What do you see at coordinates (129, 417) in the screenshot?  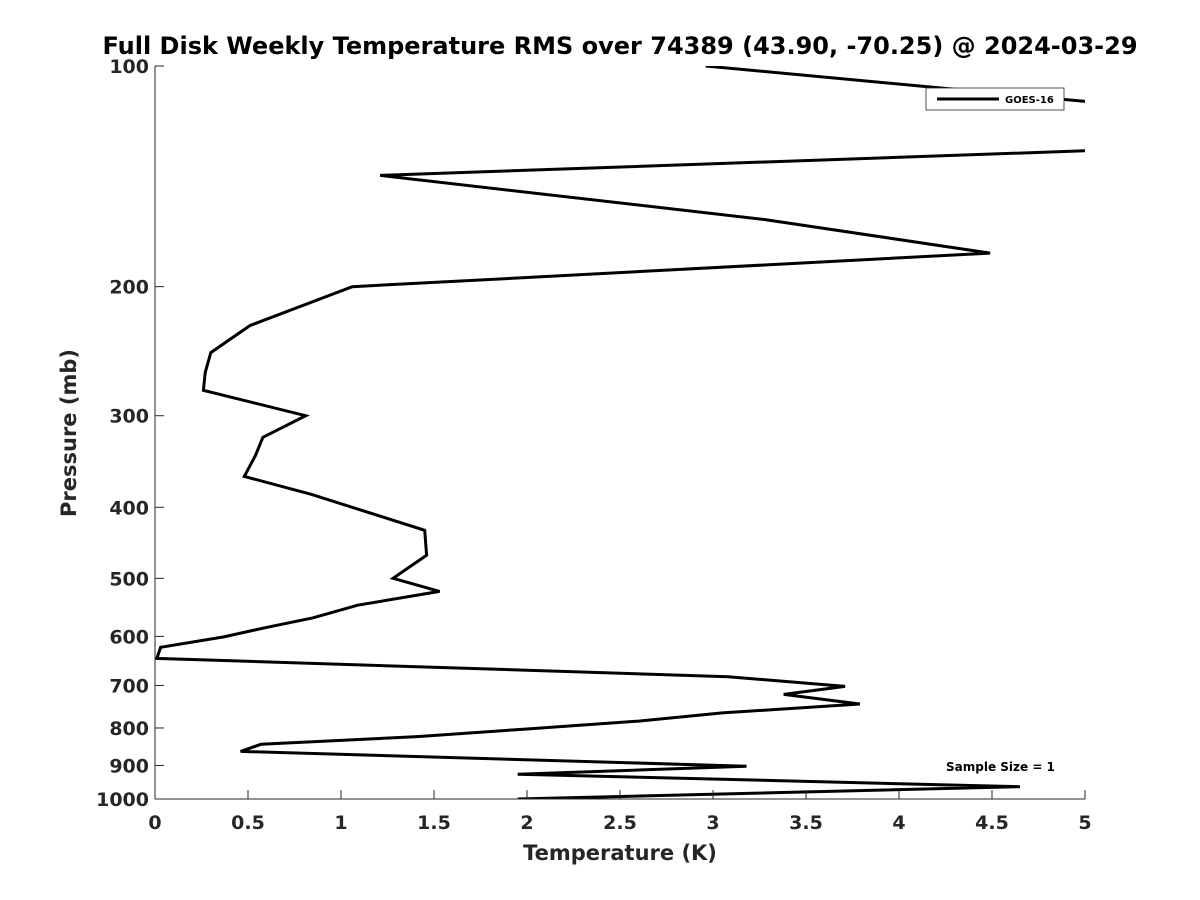 I see `y-tick-label: 300` at bounding box center [129, 417].